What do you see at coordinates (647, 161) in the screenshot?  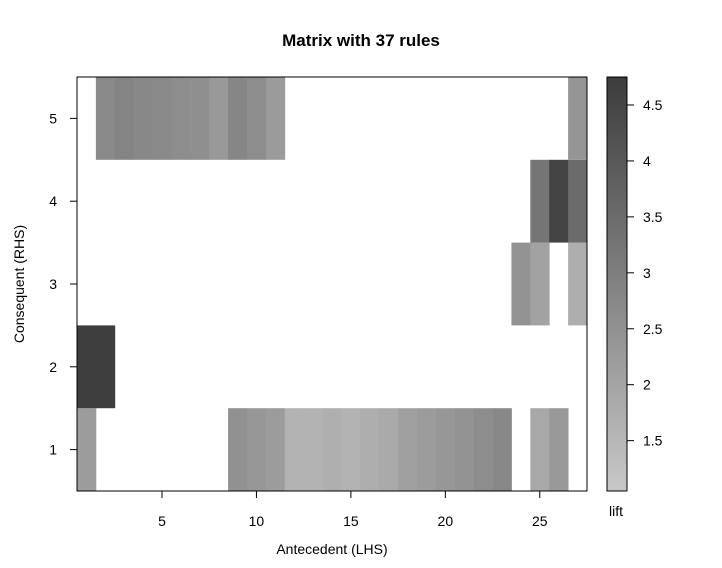 I see `colorbar-tick-label: 4` at bounding box center [647, 161].